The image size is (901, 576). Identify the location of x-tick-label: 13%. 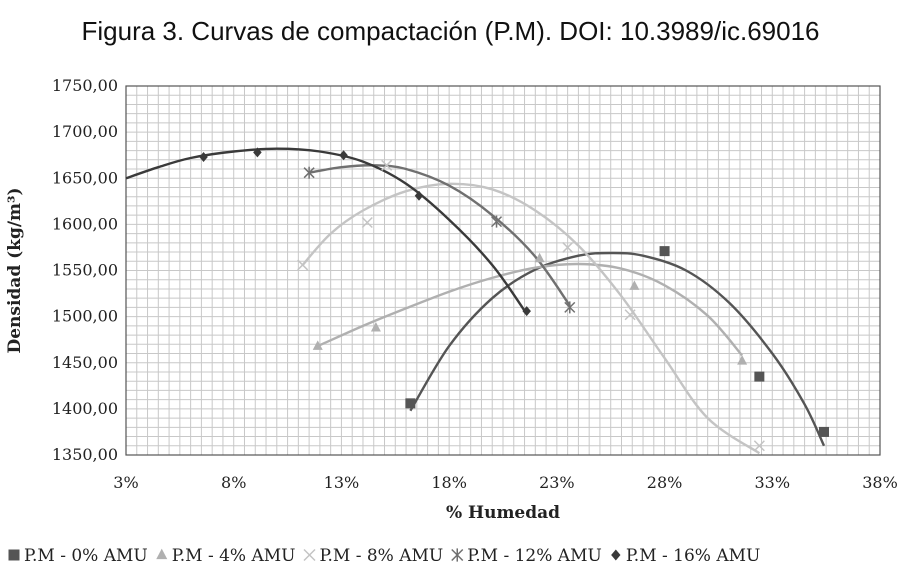
(342, 482).